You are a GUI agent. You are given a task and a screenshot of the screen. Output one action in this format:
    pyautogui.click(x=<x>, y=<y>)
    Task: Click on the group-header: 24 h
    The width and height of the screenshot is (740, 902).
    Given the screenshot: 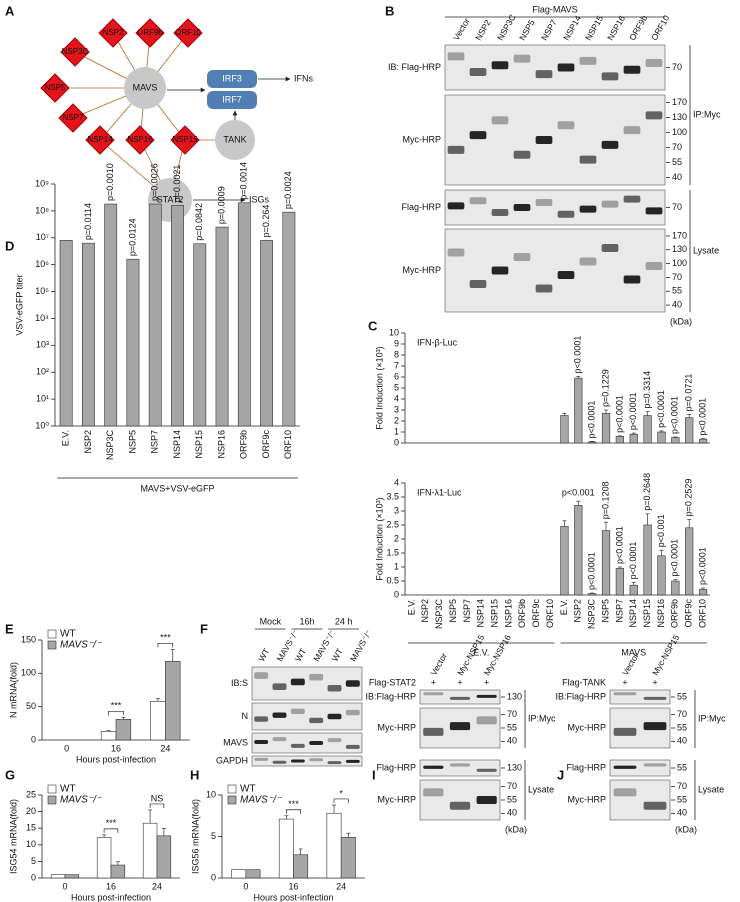 What is the action you would take?
    pyautogui.click(x=344, y=621)
    